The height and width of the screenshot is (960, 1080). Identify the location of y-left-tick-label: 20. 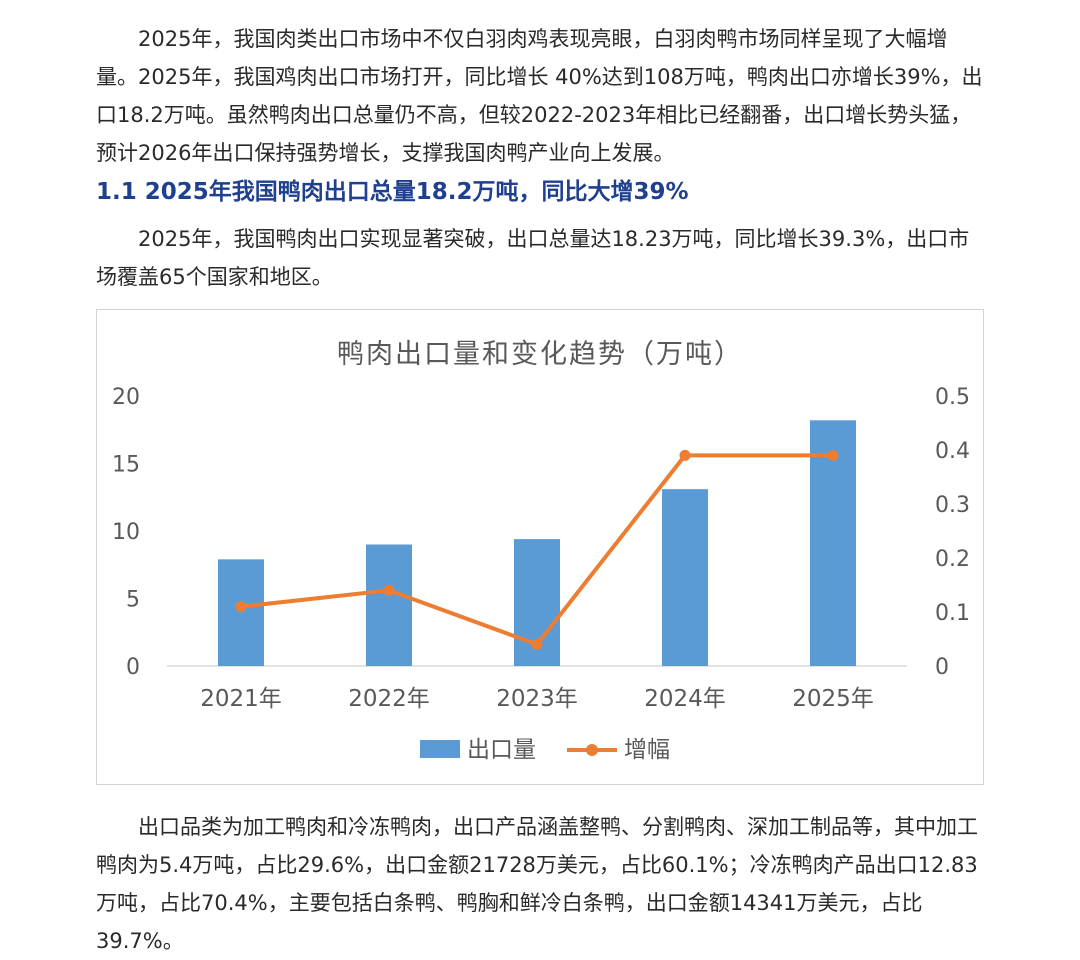
(126, 397).